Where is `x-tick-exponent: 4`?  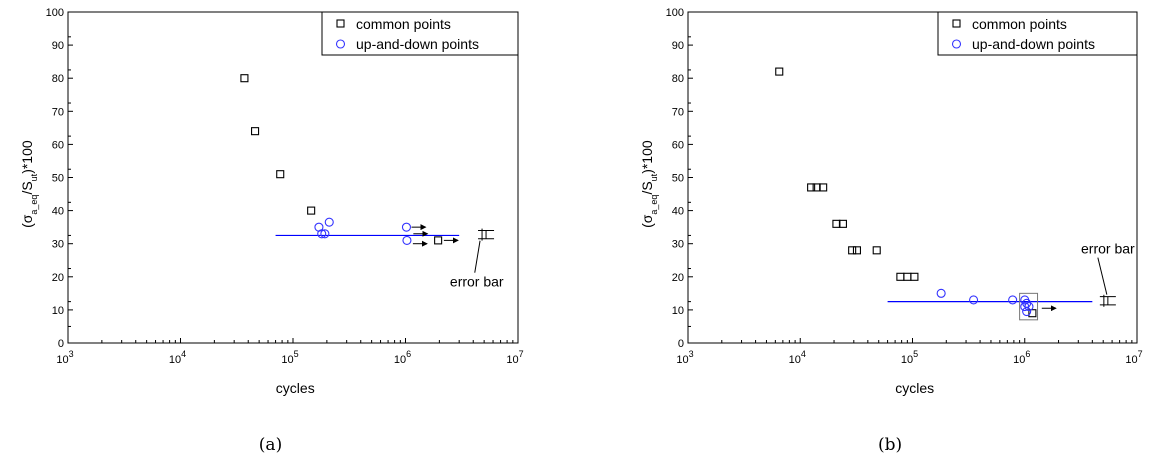 x-tick-exponent: 4 is located at coordinates (183, 354).